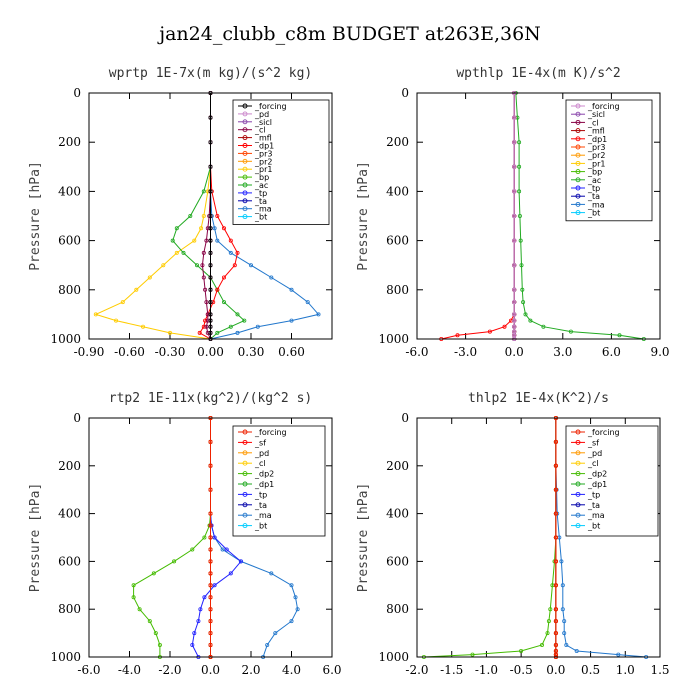  What do you see at coordinates (89, 352) in the screenshot?
I see `x-tick-label: -0.90` at bounding box center [89, 352].